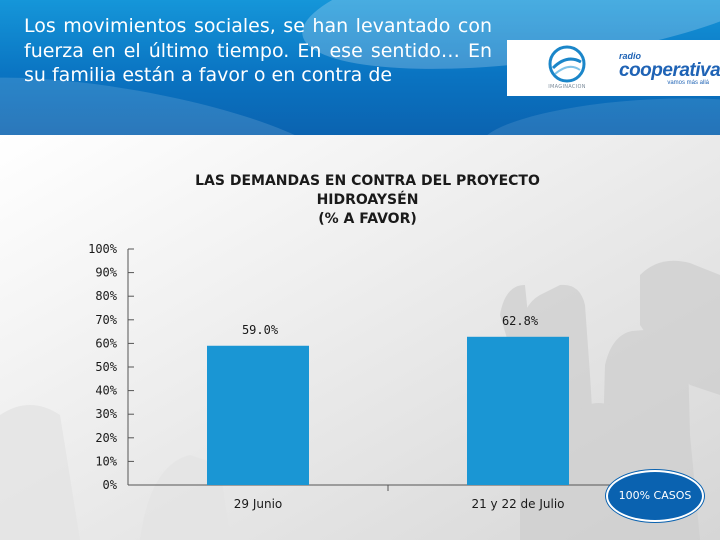 The width and height of the screenshot is (720, 540). Describe the element at coordinates (367, 181) in the screenshot. I see `chart-title-line-1: LAS DEMANDAS EN CONTRA DEL PROYECTO` at that location.